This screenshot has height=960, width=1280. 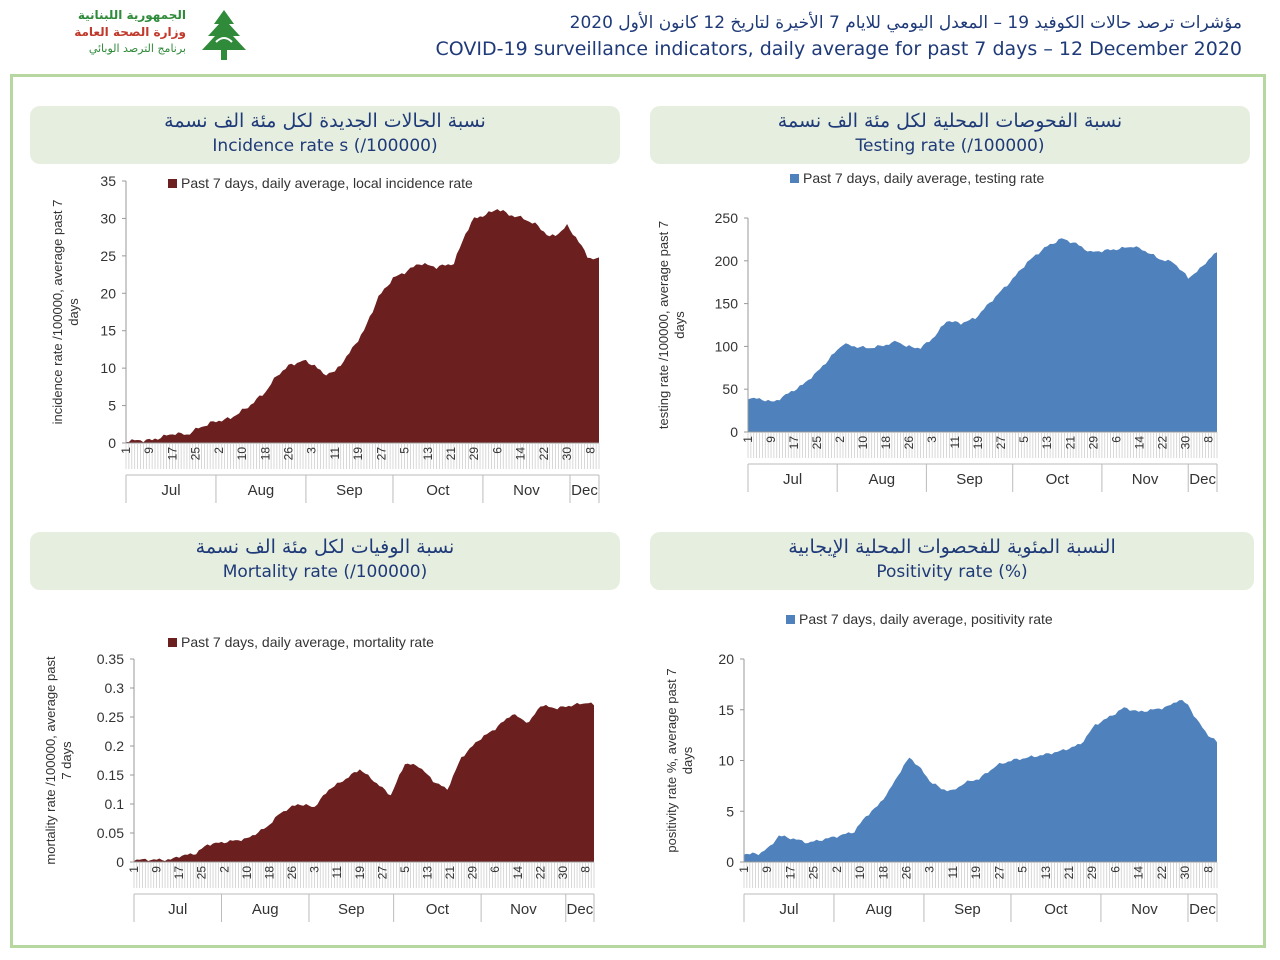 What do you see at coordinates (881, 479) in the screenshot?
I see `testing-month-label: Aug` at bounding box center [881, 479].